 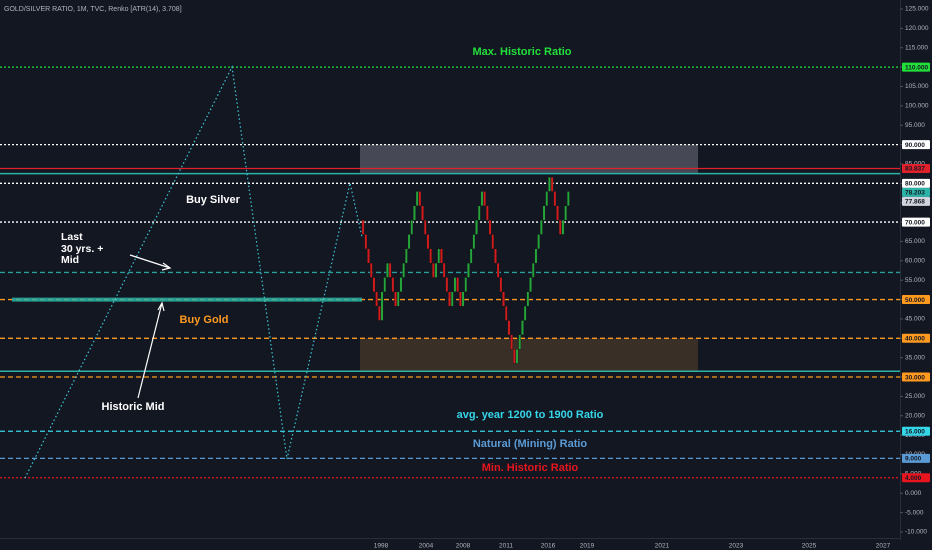 I want to click on price-tag-label: 9.000, so click(x=913, y=459).